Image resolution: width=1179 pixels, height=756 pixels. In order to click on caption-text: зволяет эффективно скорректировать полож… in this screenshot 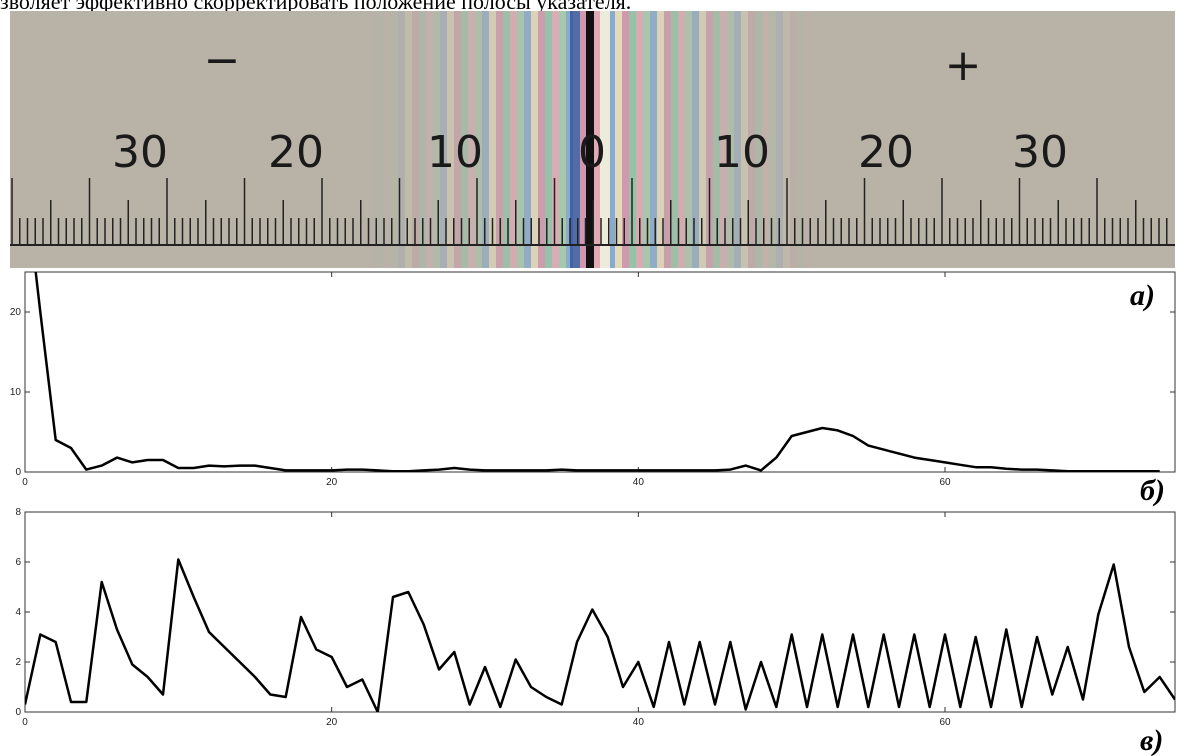, I will do `click(315, 7)`.